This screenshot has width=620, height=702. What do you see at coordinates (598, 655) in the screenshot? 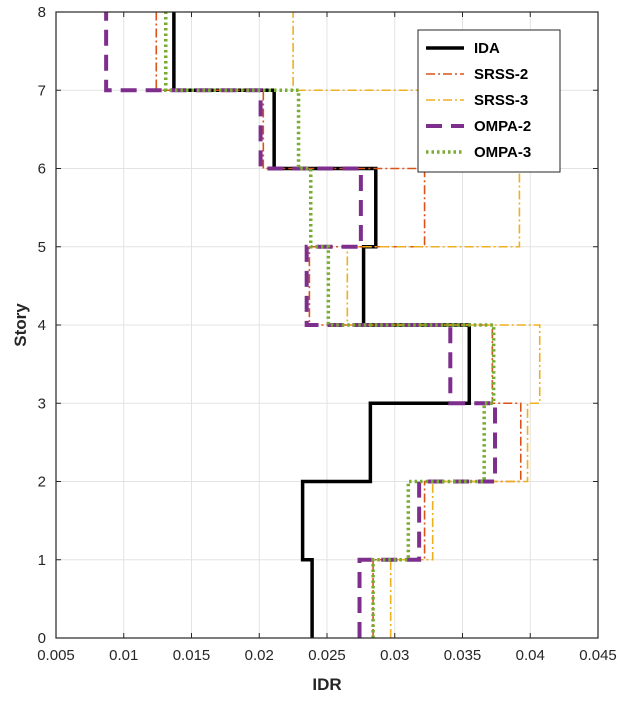
I see `x-tick-label: 0.045` at bounding box center [598, 655].